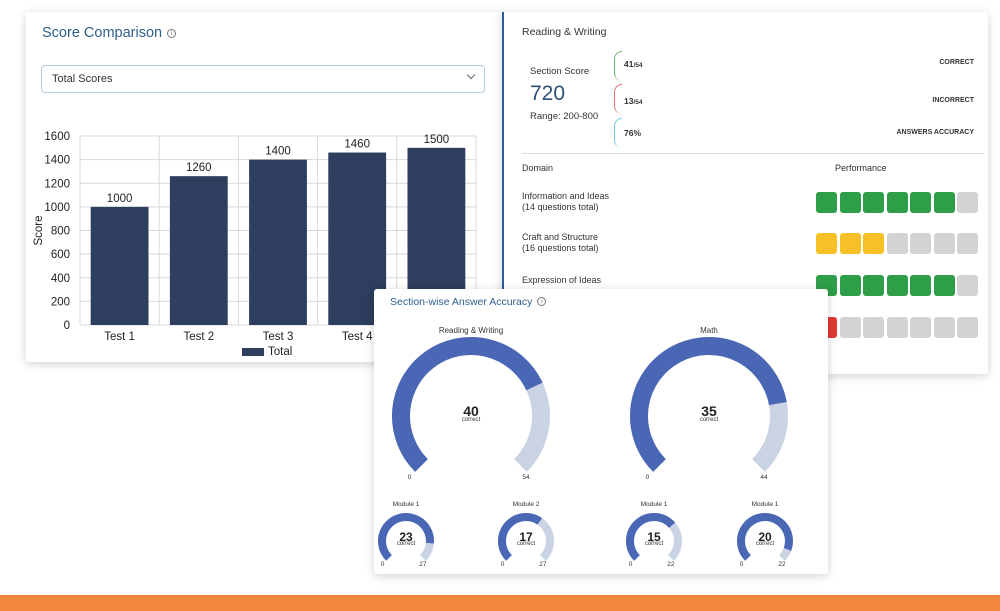 This screenshot has width=1000, height=611. I want to click on stat-correct: 41/54 CORRECT, so click(794, 66).